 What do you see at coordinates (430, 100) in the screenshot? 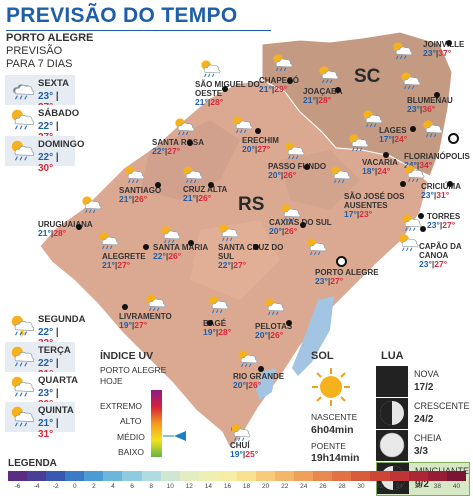
I see `city-name: BLUMENAU` at bounding box center [430, 100].